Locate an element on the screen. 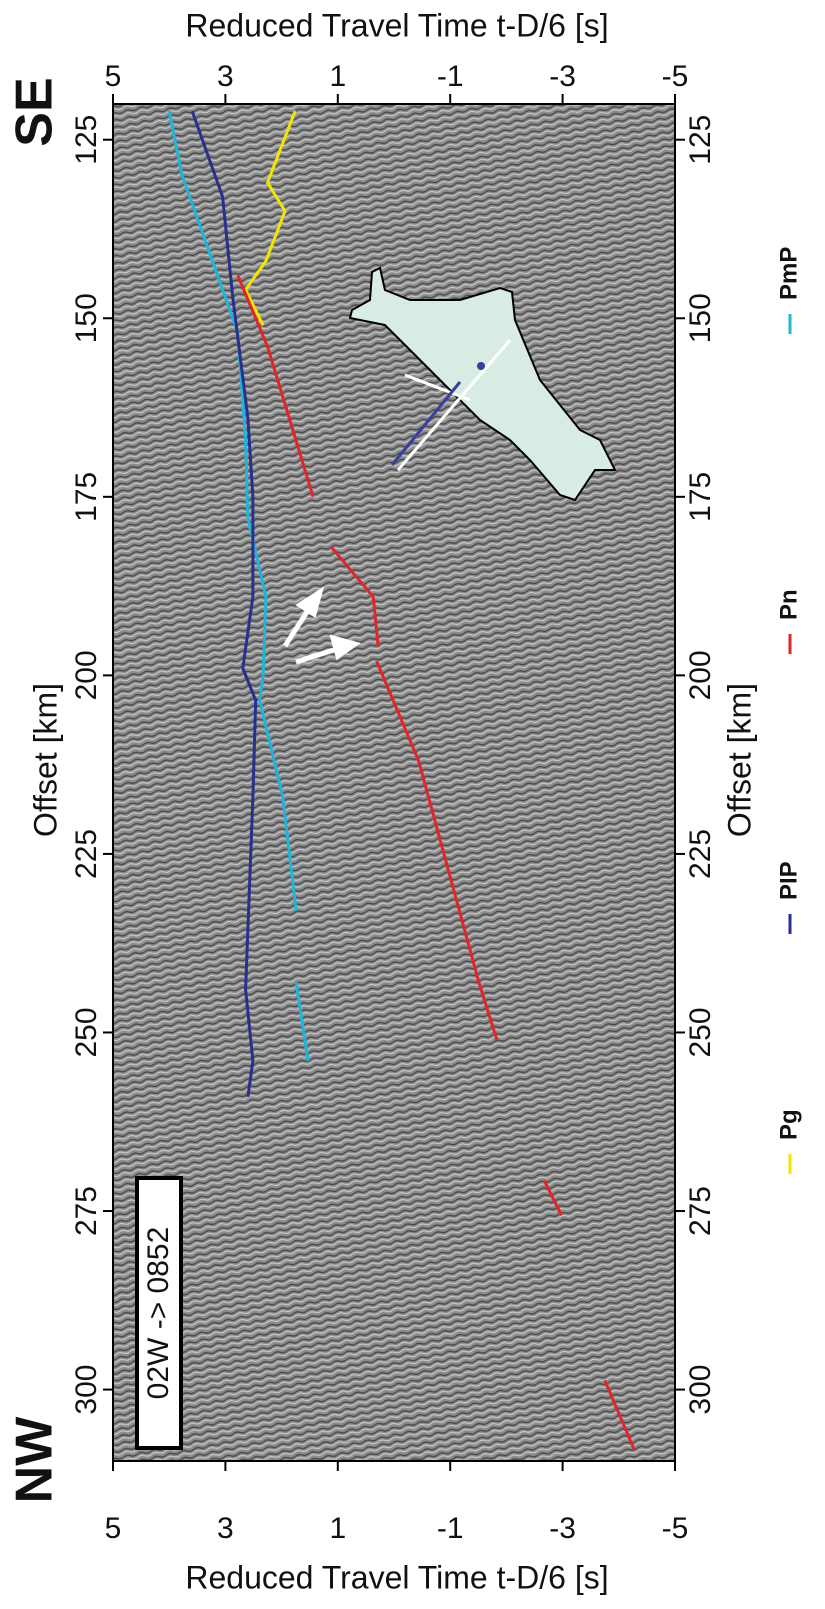 The width and height of the screenshot is (825, 1609). shot-label: 02W -> 0852 is located at coordinates (158, 1313).